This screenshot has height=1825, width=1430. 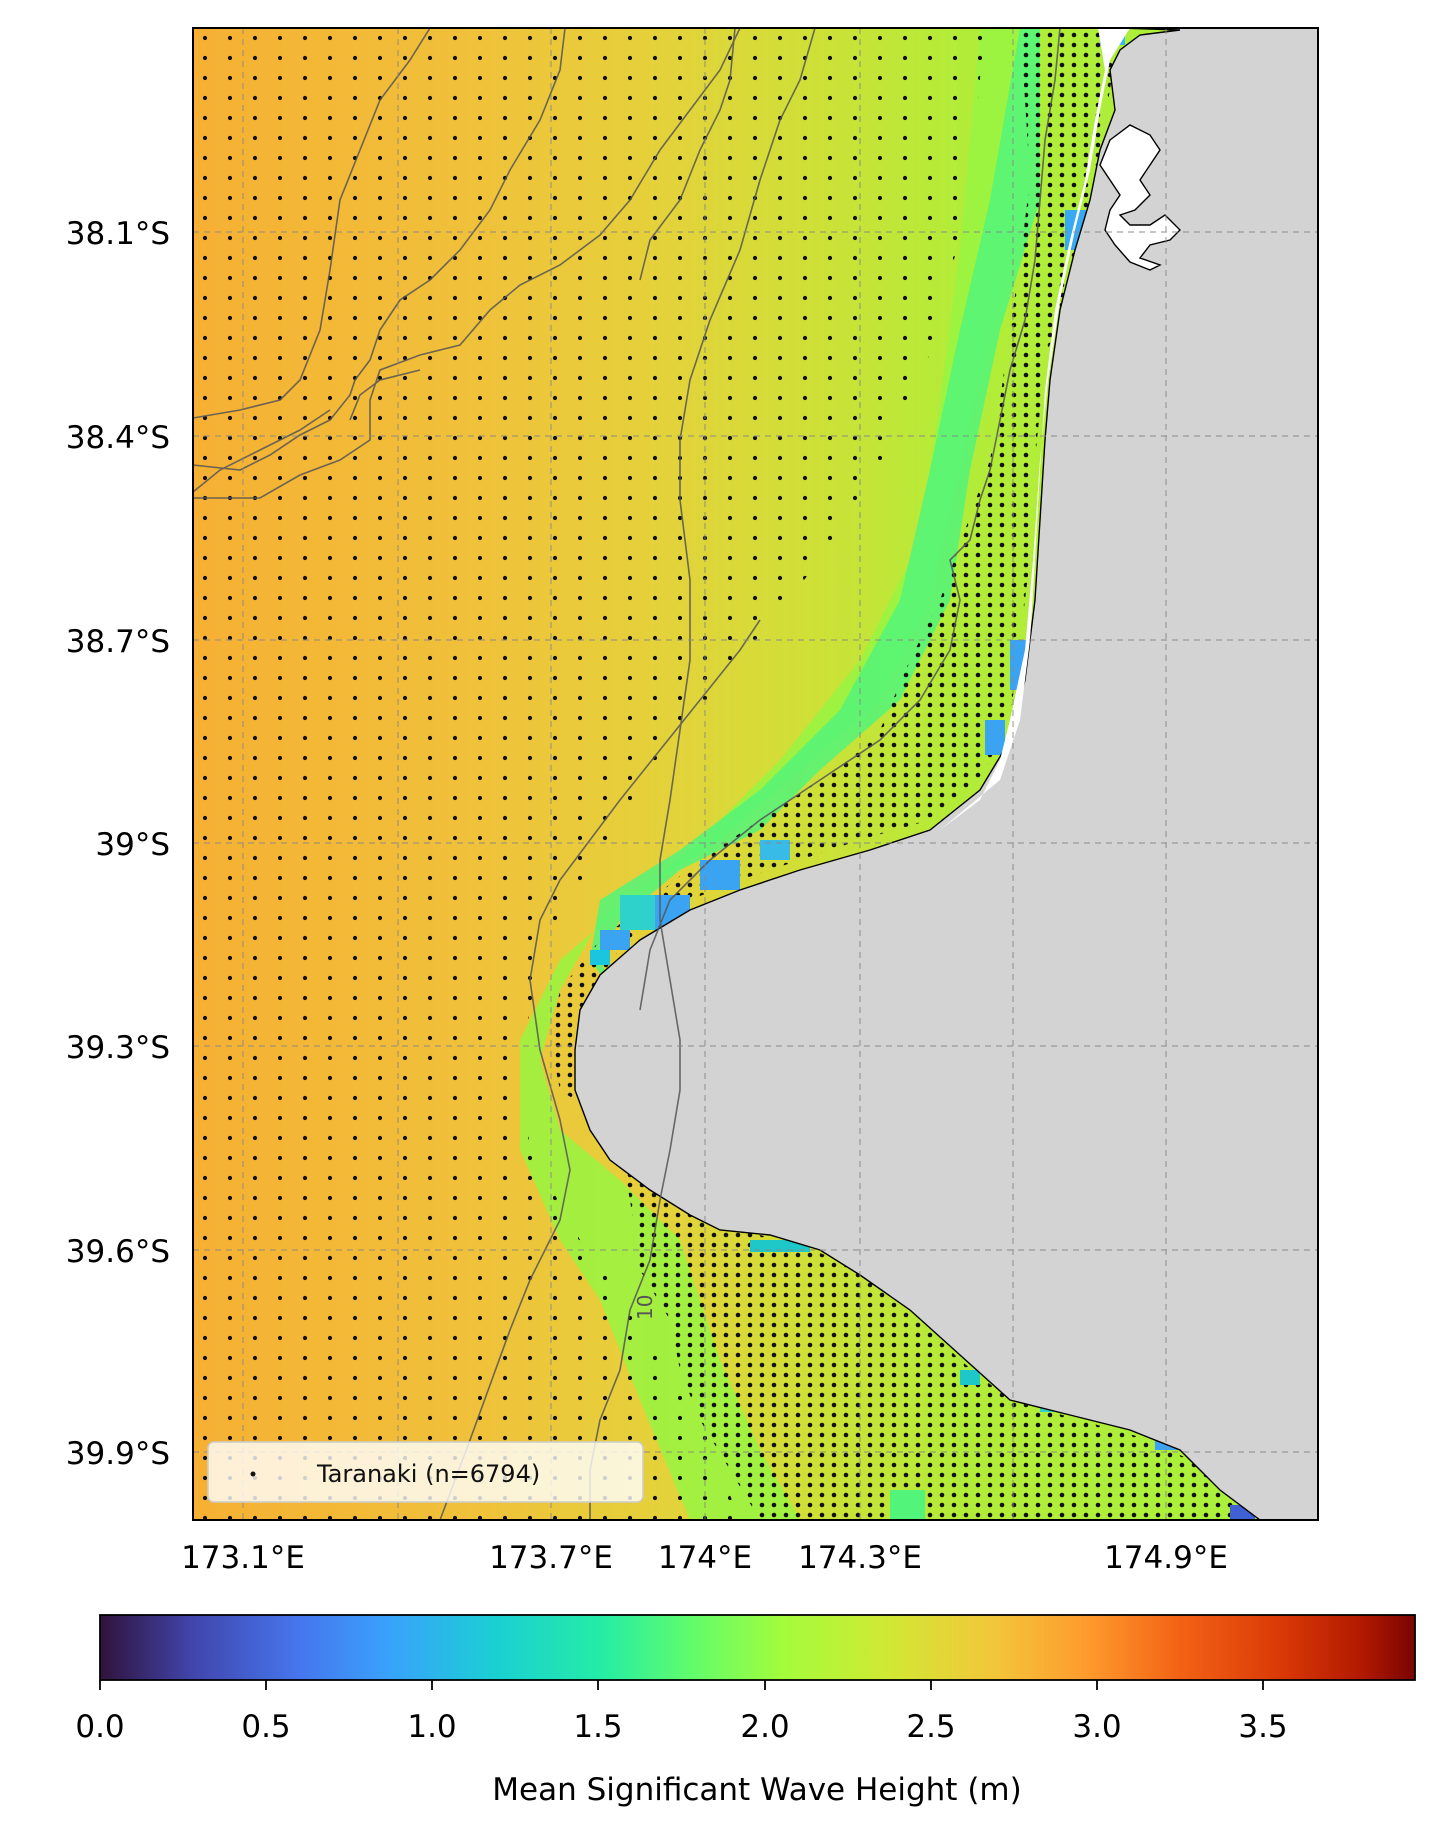 I want to click on legend: Taranaki (n=6794), so click(x=425, y=1472).